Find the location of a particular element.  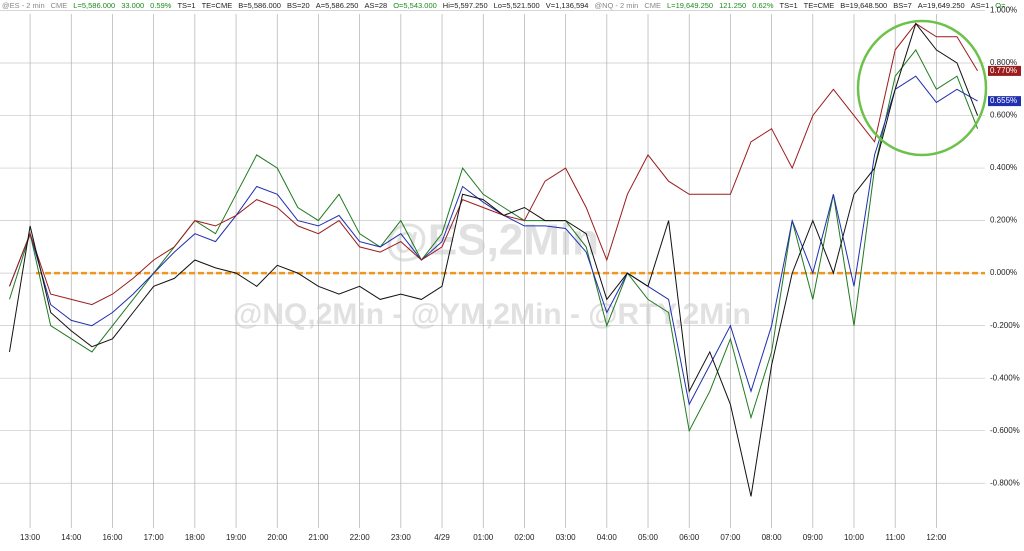

x-tick-label: 02:00 is located at coordinates (524, 537).